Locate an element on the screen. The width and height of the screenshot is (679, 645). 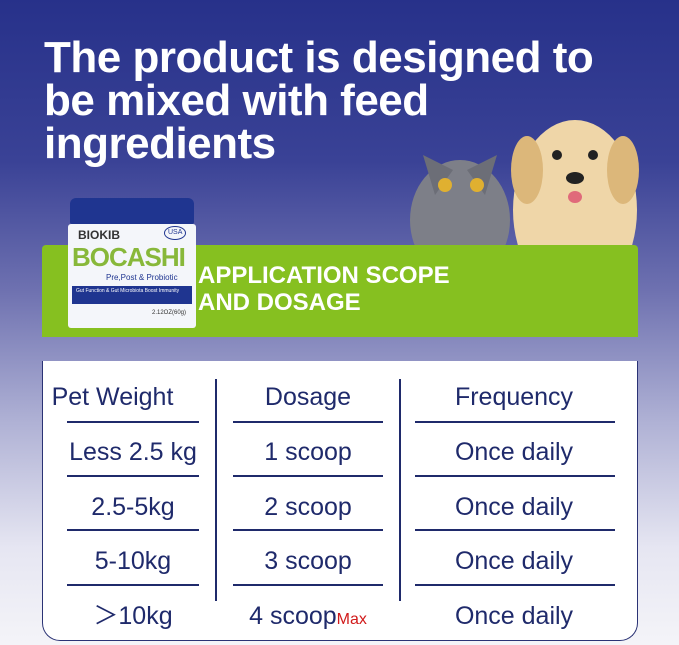
weight-cell: Less 2.5 kg is located at coordinates (133, 452).